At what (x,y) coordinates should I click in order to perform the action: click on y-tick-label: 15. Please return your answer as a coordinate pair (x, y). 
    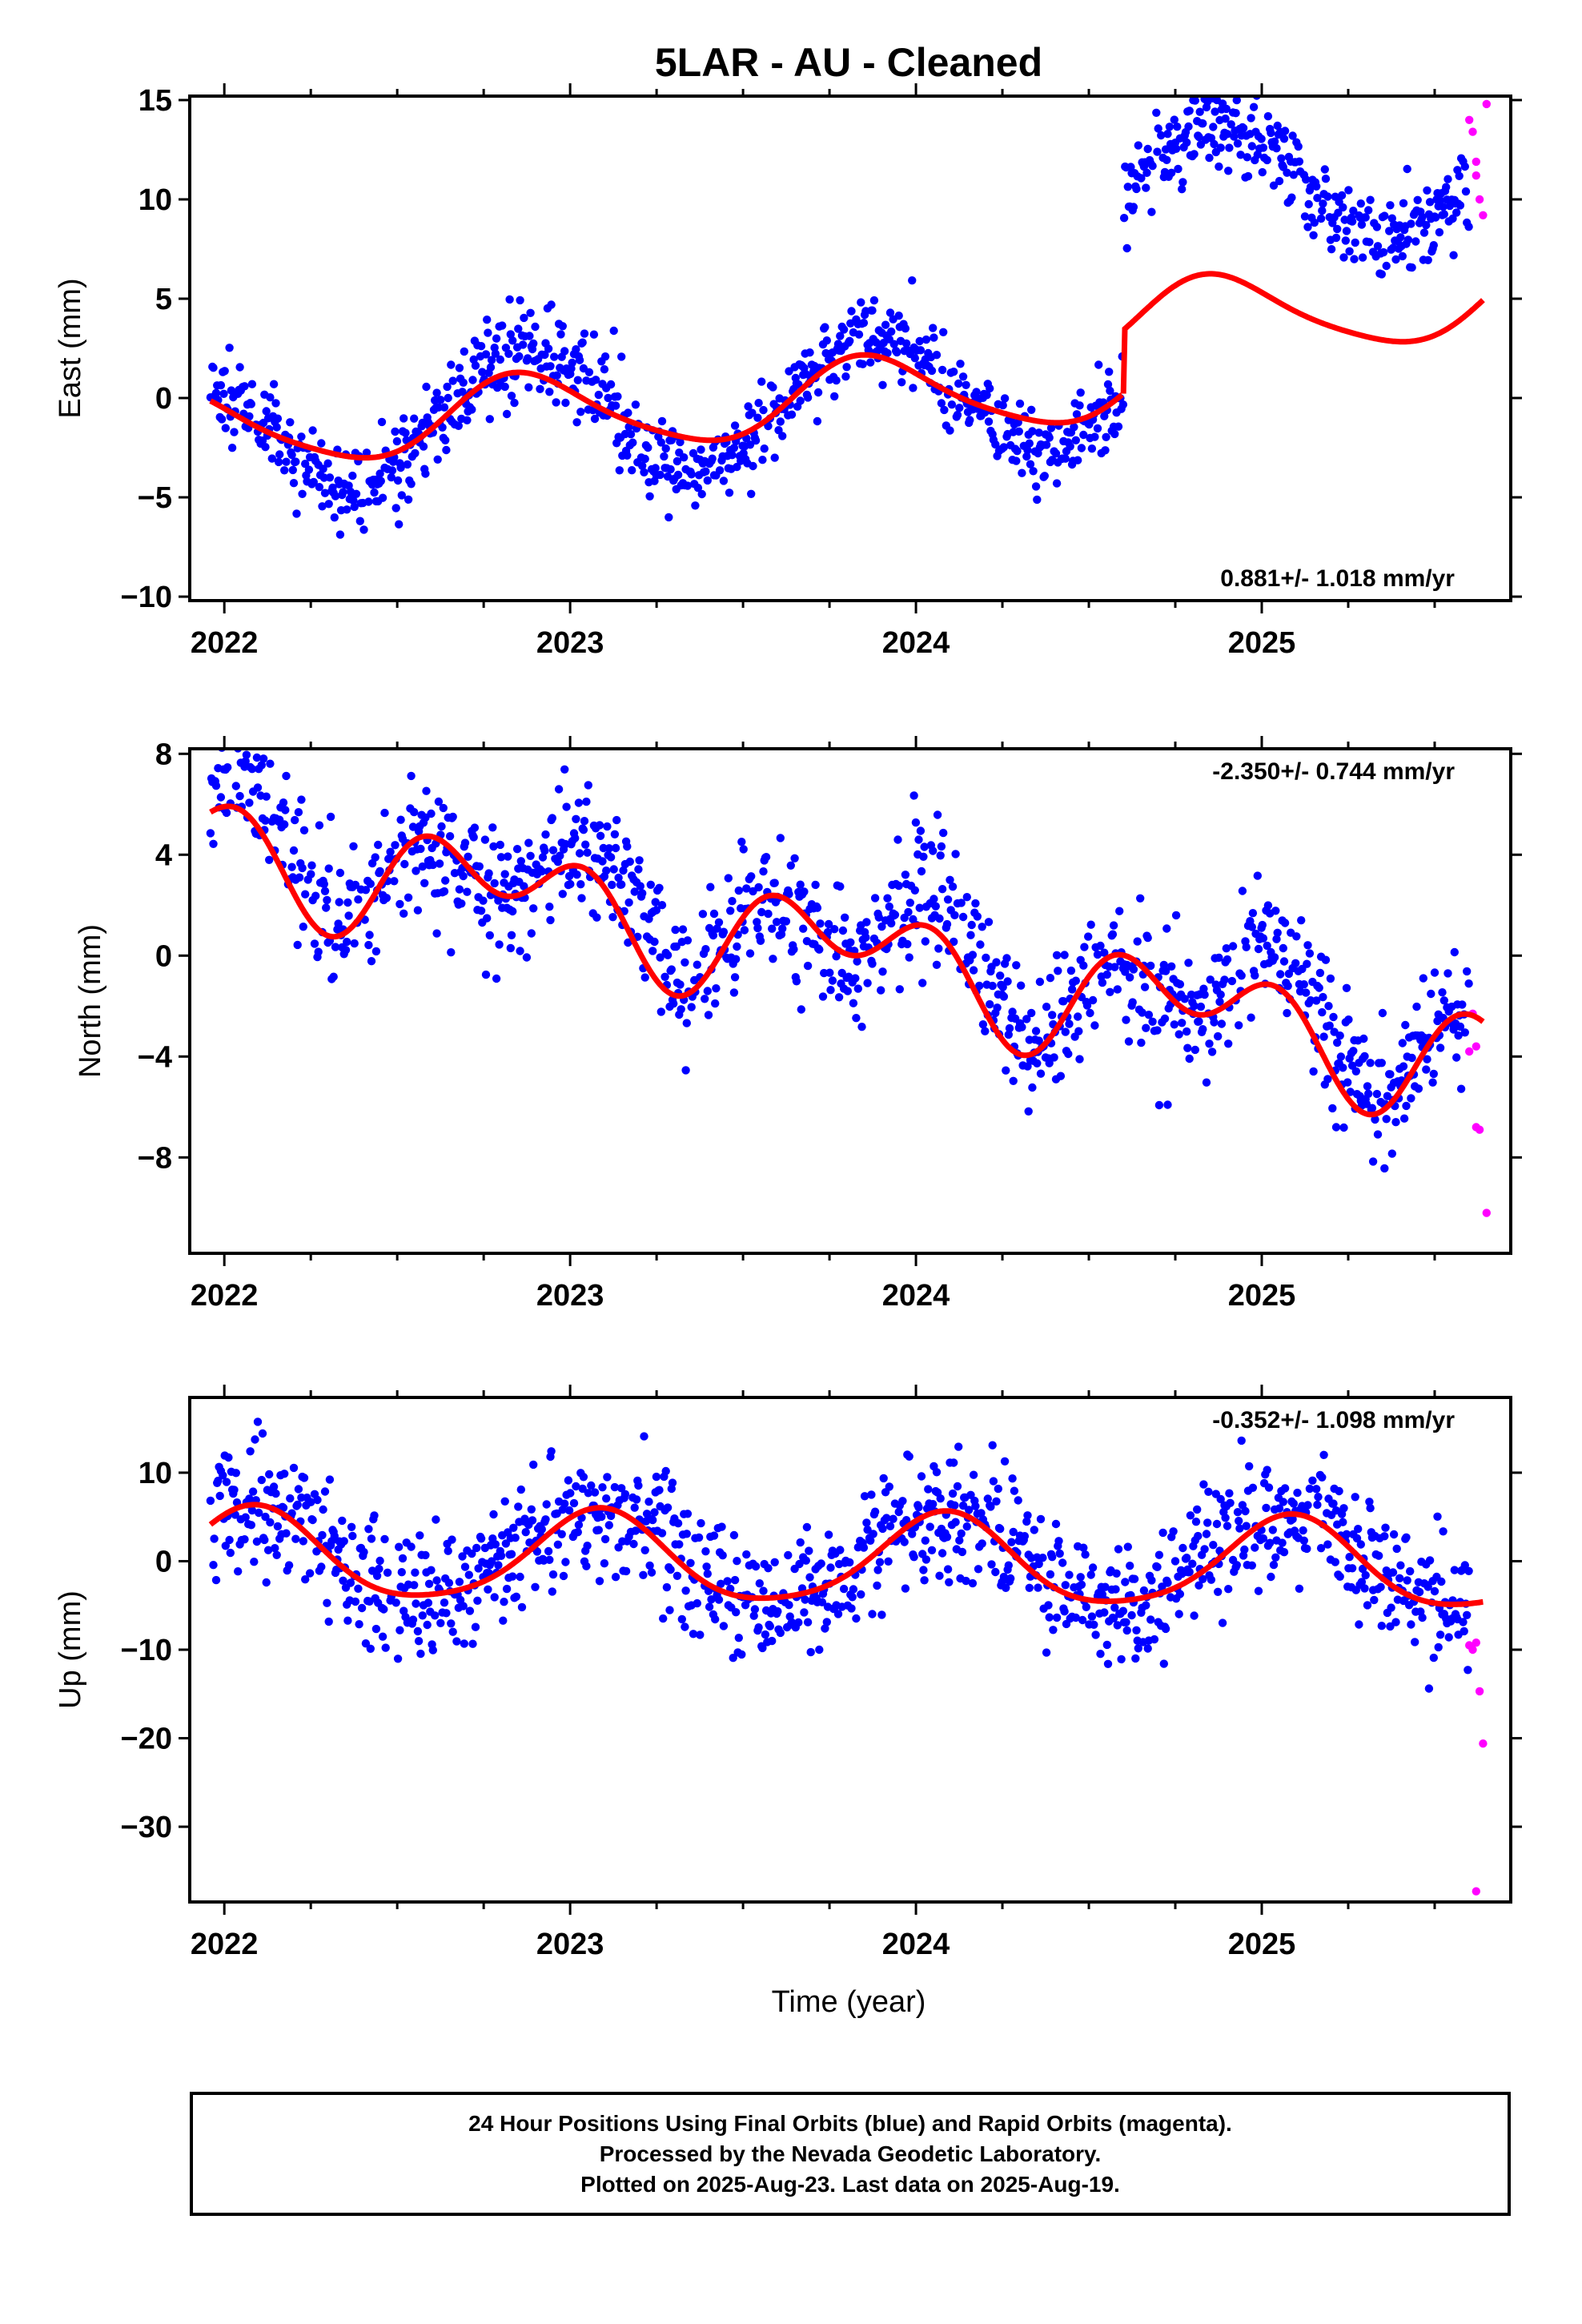
    Looking at the image, I should click on (155, 101).